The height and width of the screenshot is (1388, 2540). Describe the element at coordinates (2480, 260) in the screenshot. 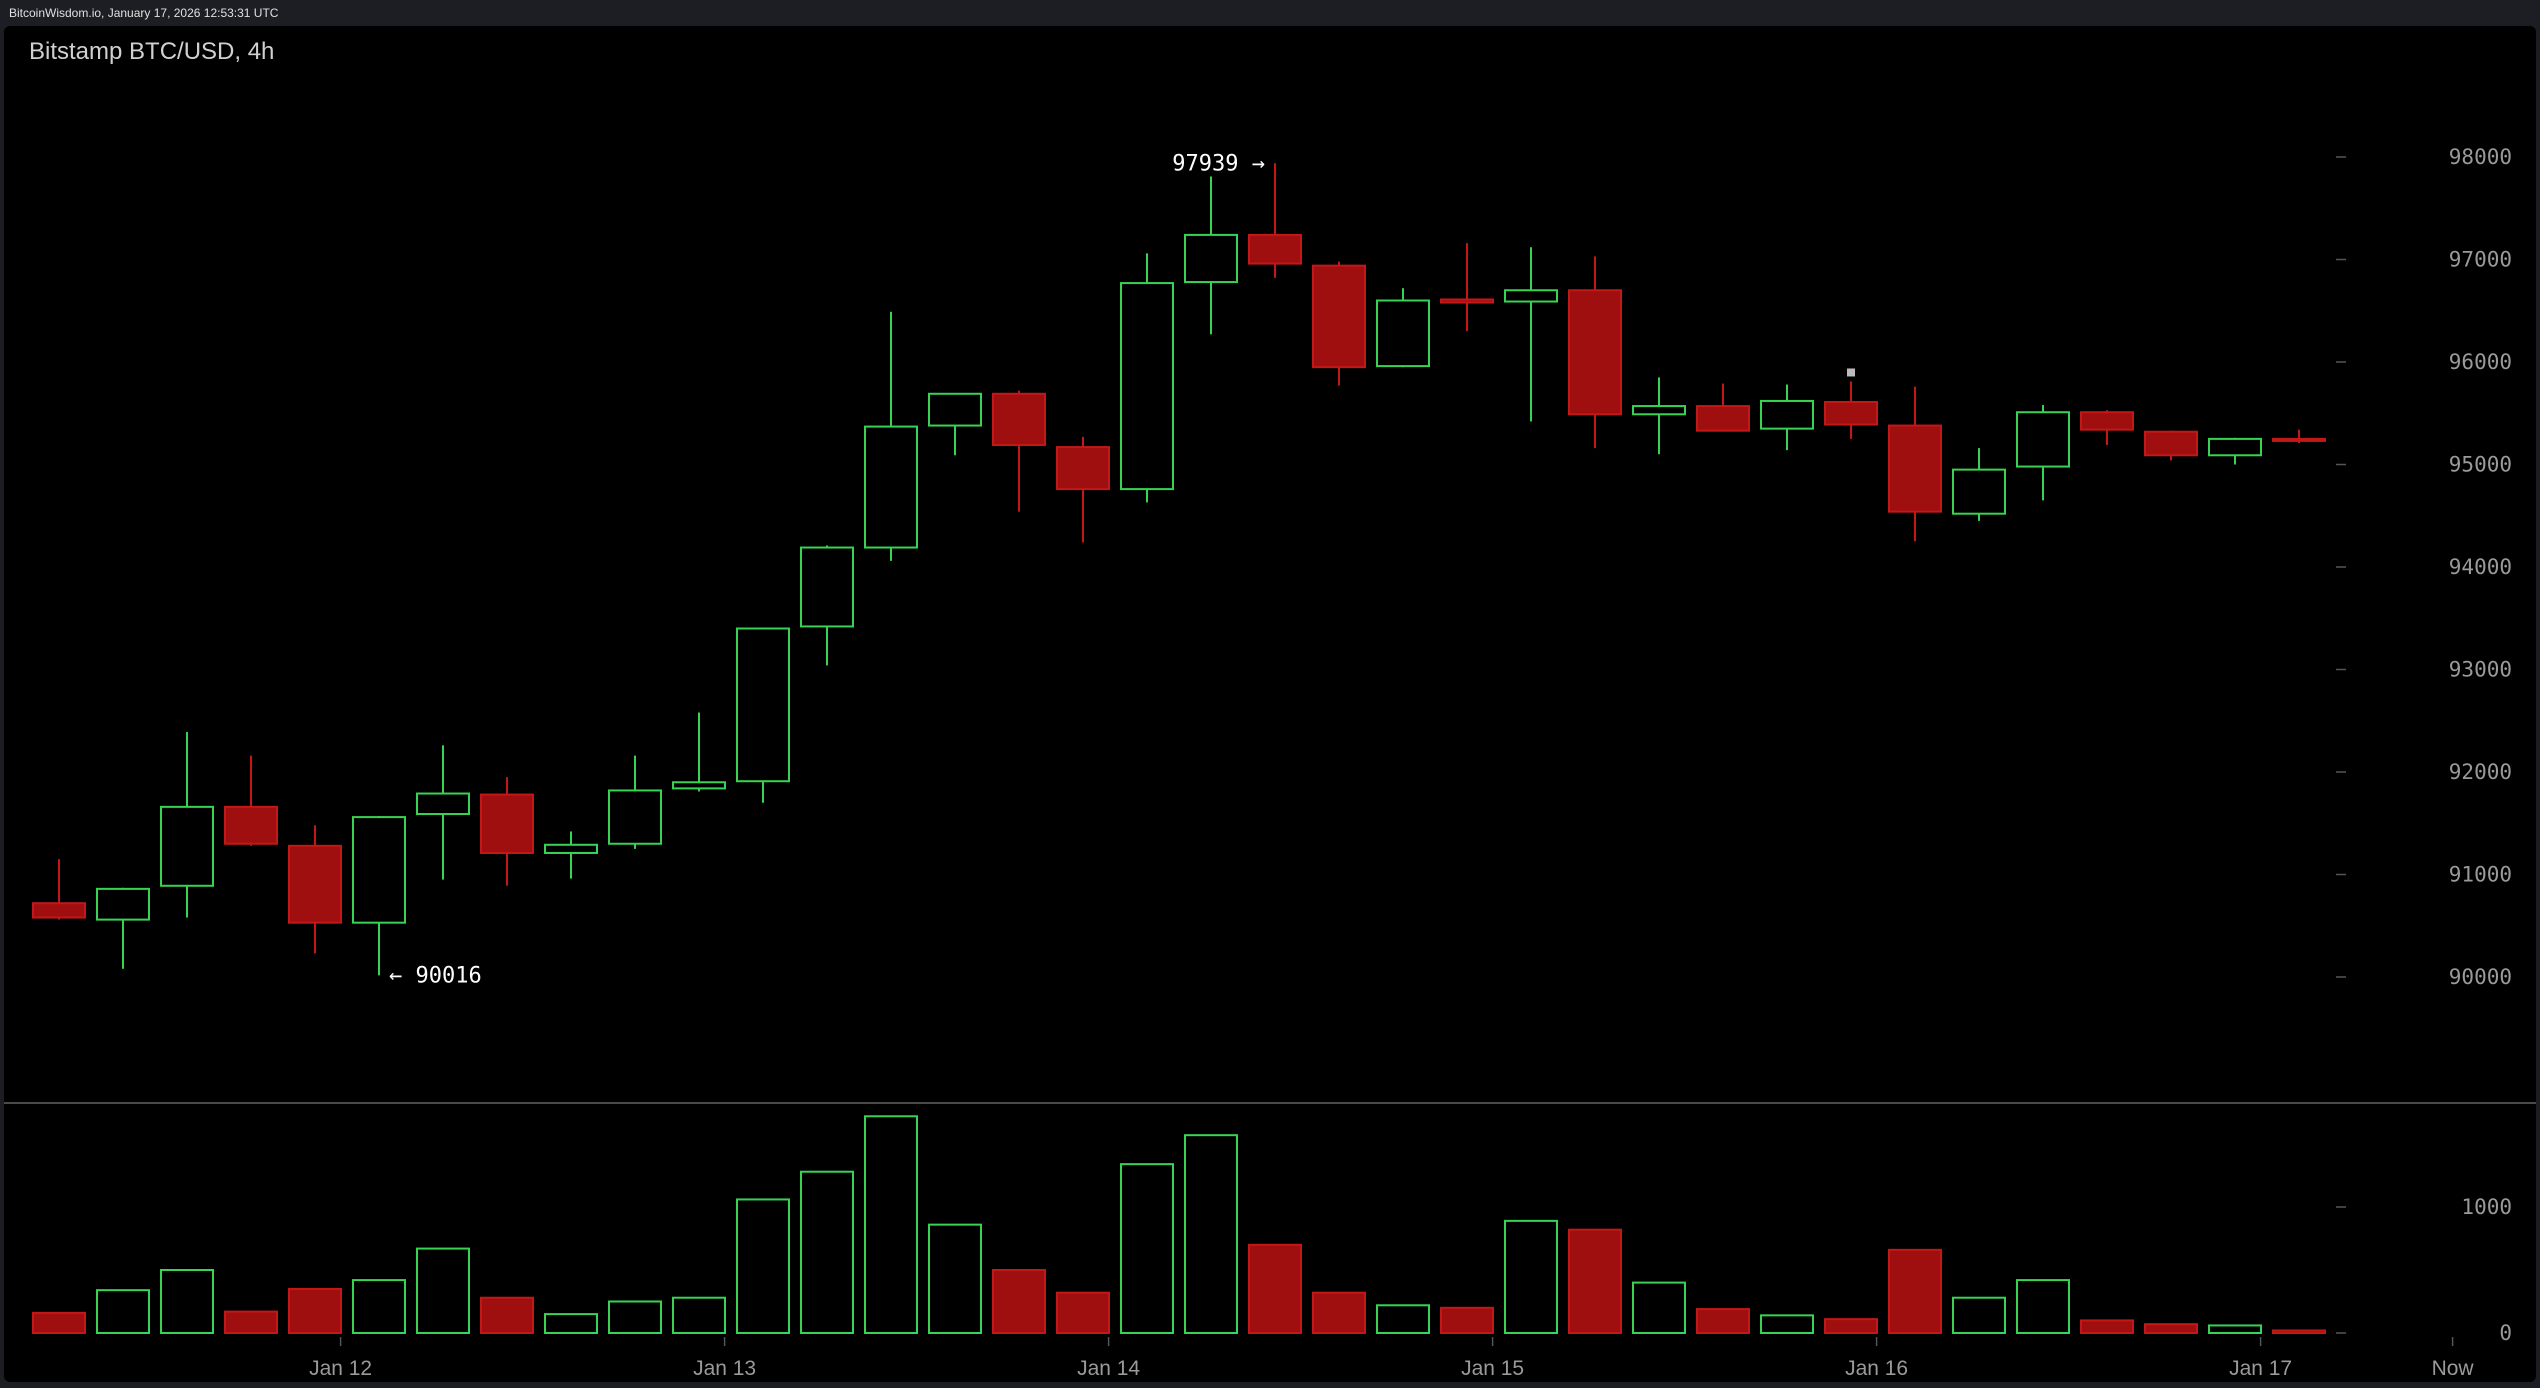

I see `price-tick-label: 97000` at that location.